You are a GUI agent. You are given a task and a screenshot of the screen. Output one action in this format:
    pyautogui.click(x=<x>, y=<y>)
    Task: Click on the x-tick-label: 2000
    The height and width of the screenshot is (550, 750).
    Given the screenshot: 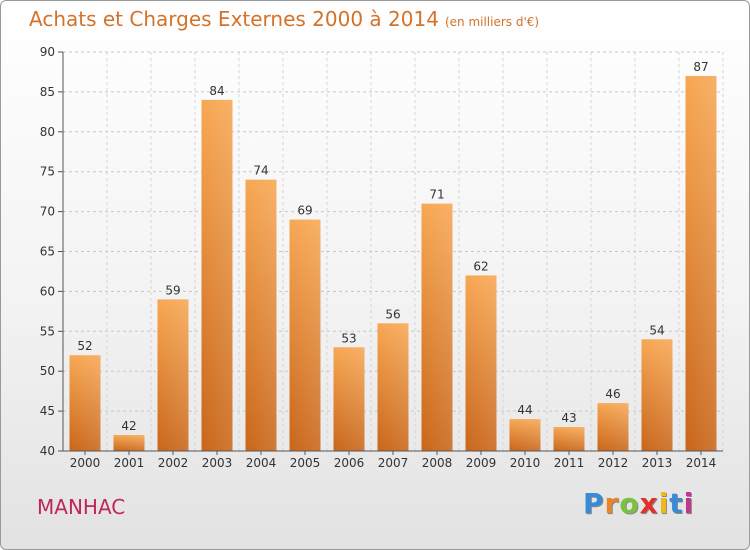 What is the action you would take?
    pyautogui.click(x=85, y=463)
    